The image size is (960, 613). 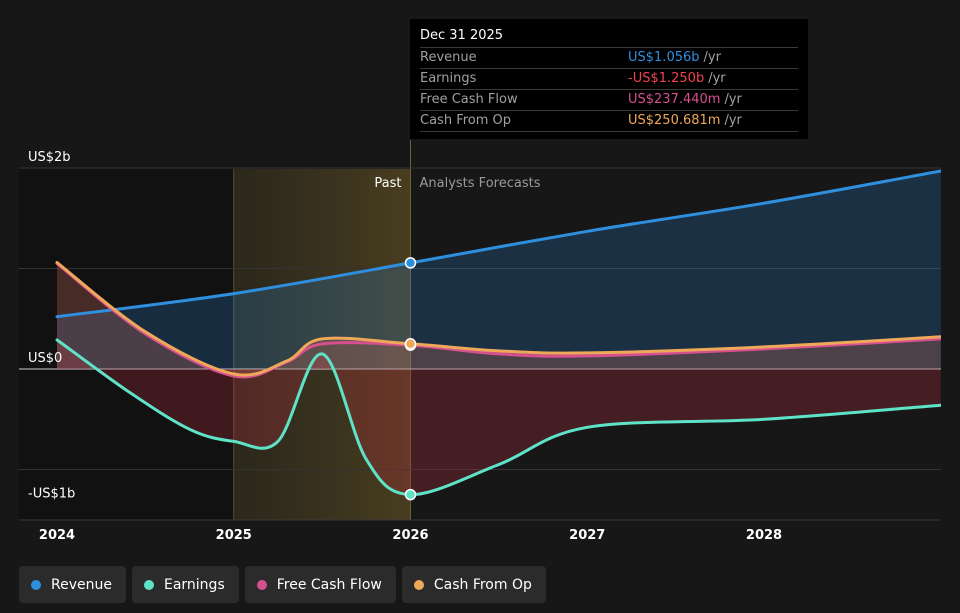 I want to click on legend-label: Revenue, so click(x=81, y=584).